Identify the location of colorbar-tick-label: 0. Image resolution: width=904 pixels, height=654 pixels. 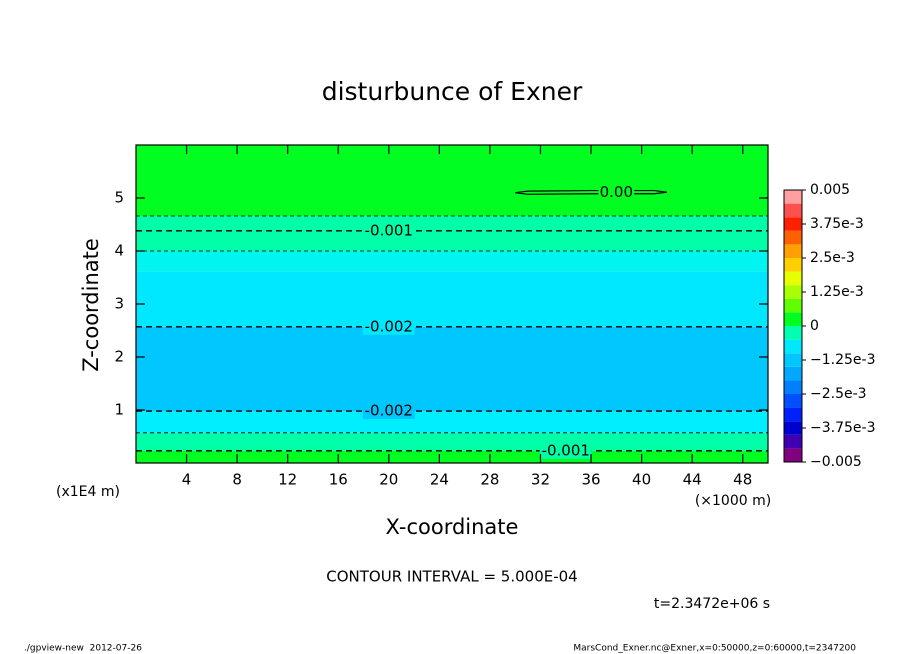
(814, 326).